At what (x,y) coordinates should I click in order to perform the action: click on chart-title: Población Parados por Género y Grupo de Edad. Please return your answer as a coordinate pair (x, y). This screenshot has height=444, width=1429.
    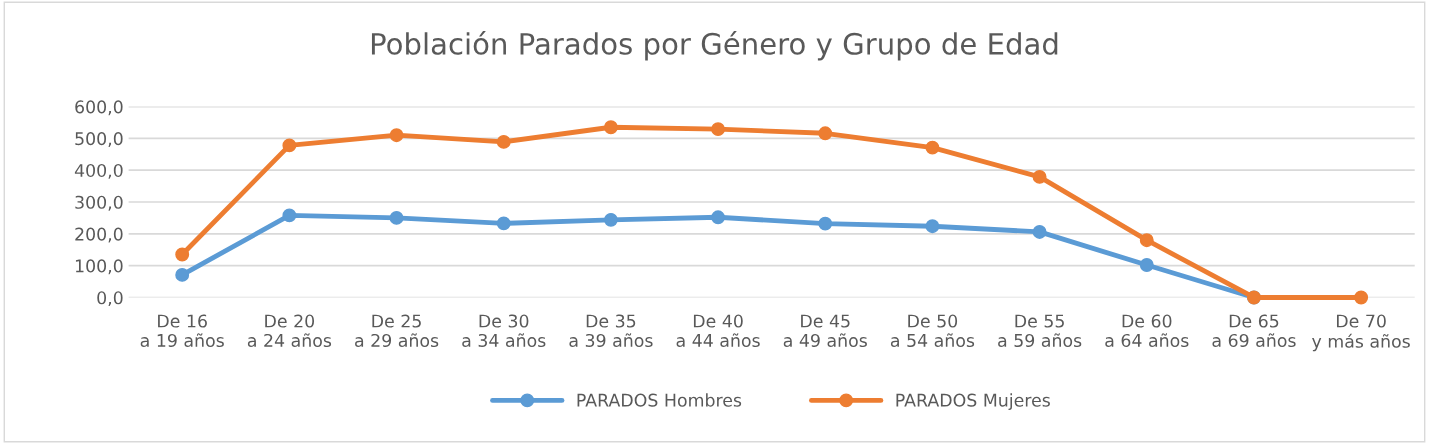
    Looking at the image, I should click on (714, 46).